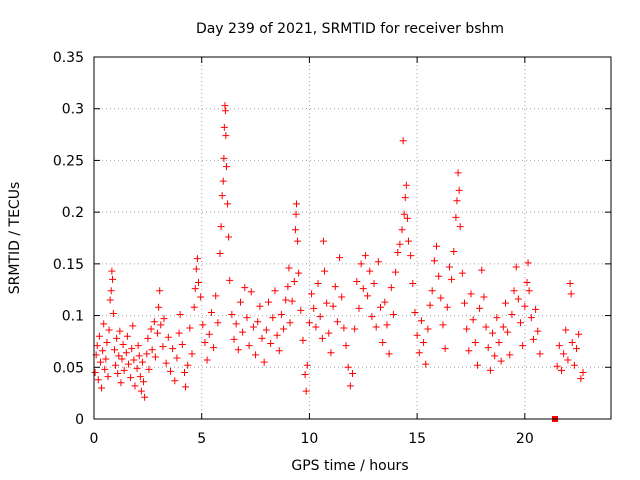 This screenshot has width=640, height=480. I want to click on y-axis-title: SRMTID / TECUs, so click(15, 238).